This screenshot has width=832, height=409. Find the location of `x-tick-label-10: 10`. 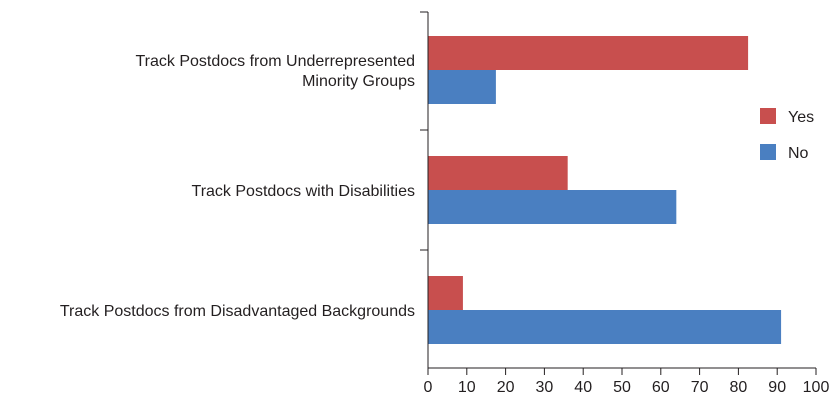

x-tick-label-10: 10 is located at coordinates (467, 387).